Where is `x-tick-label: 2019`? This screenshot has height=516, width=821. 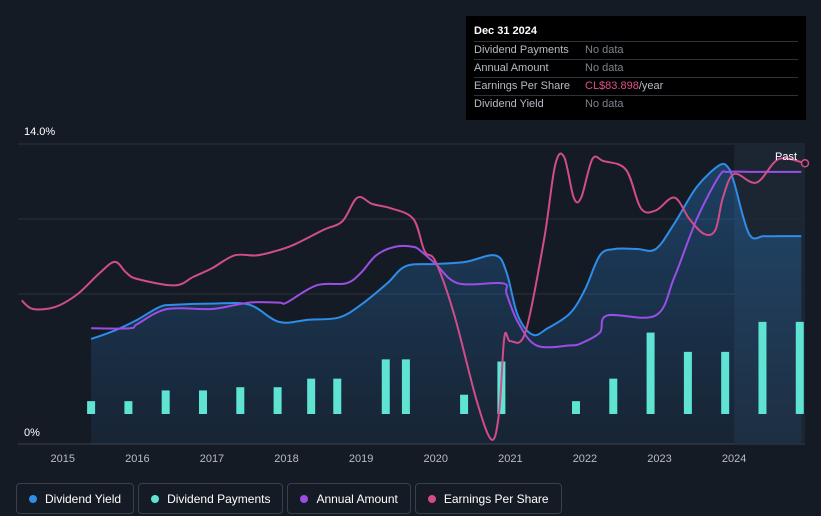
x-tick-label: 2019 is located at coordinates (361, 459).